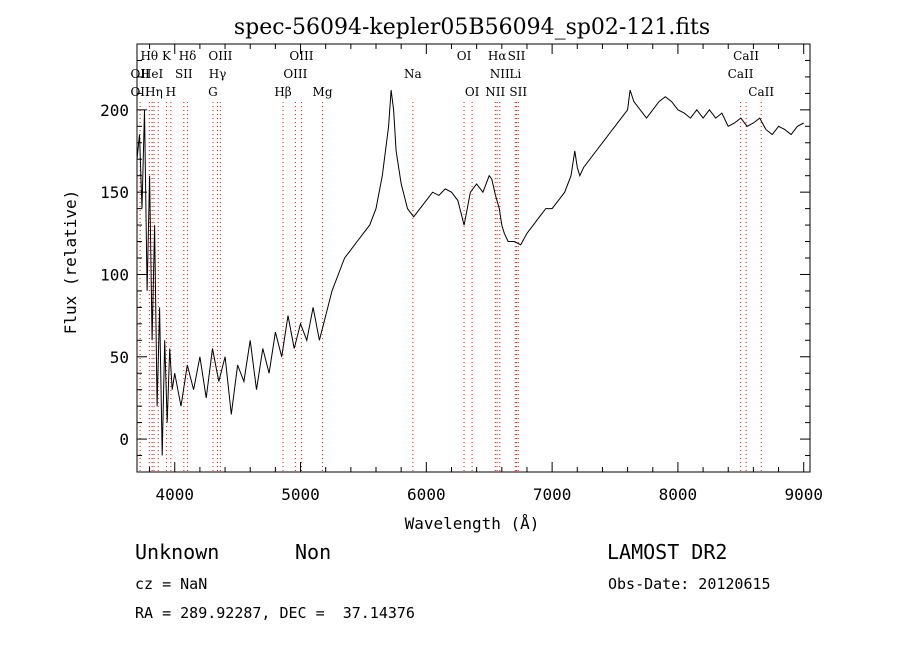  Describe the element at coordinates (300, 494) in the screenshot. I see `x-tick-label: 5000` at that location.